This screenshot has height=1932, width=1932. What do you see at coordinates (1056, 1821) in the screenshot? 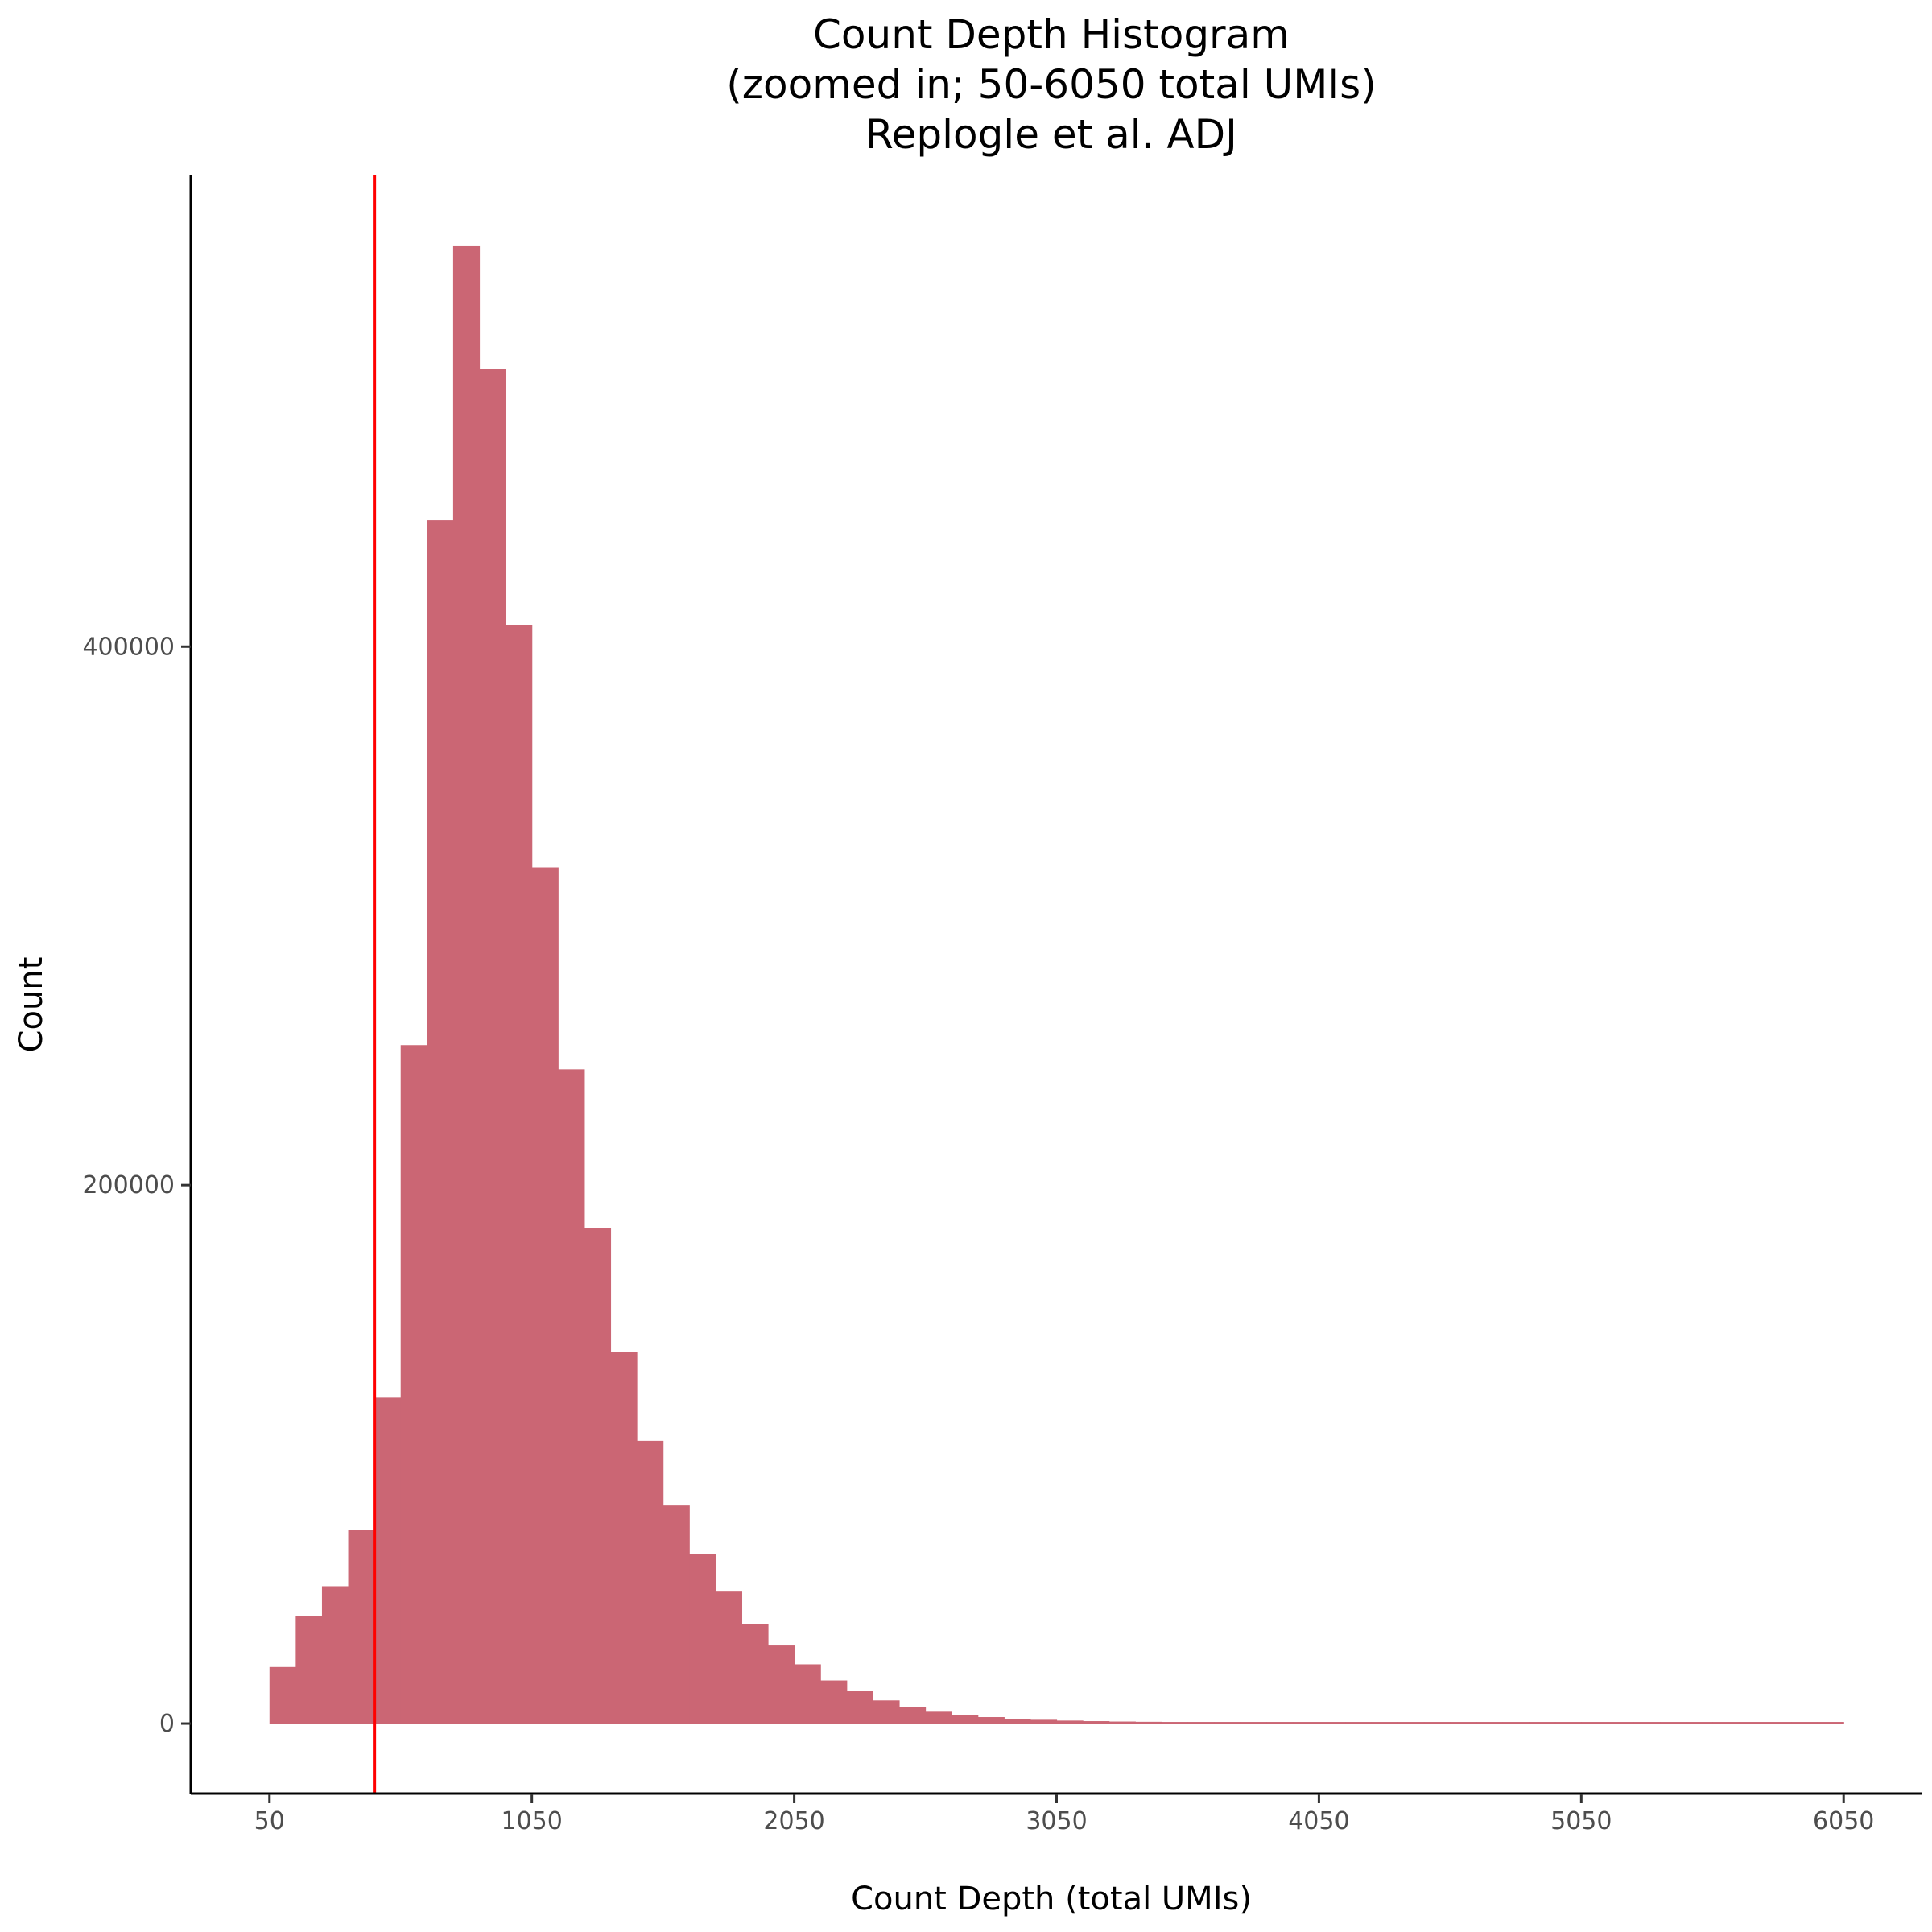
I see `x-tick-label: 3050` at bounding box center [1056, 1821].